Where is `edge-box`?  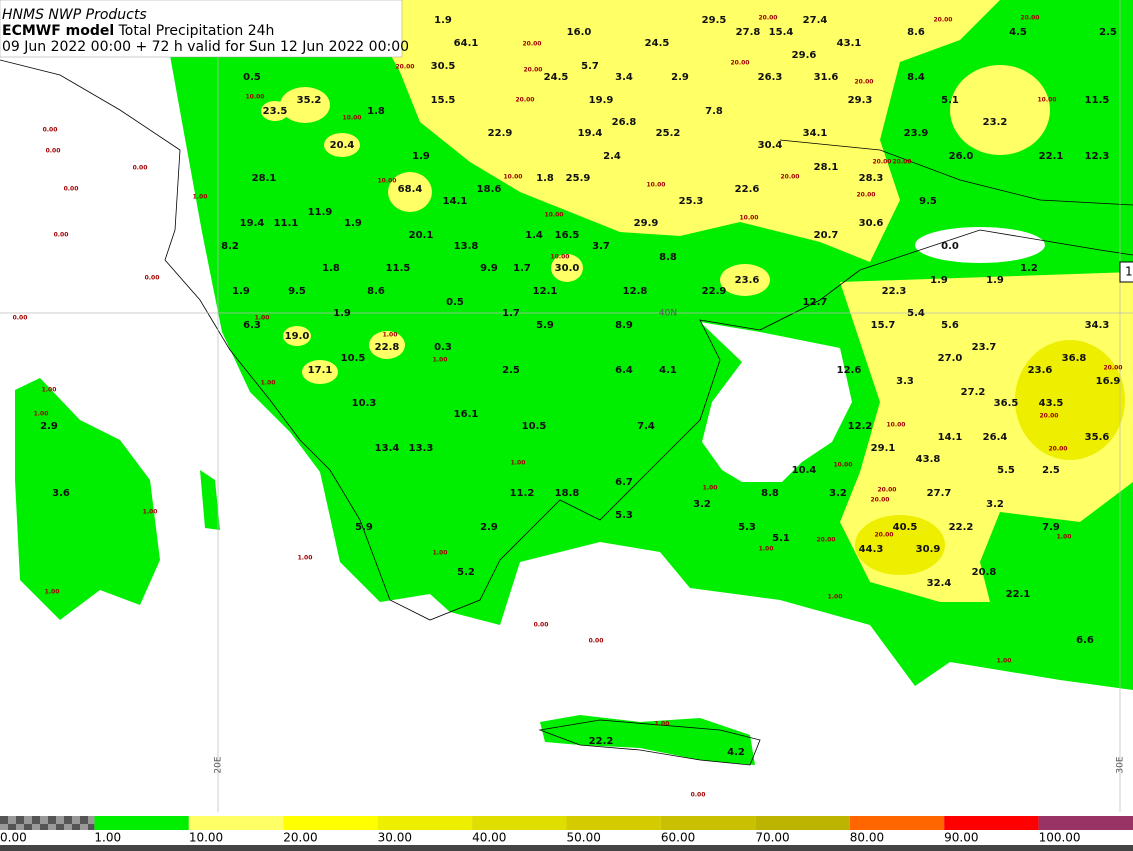
edge-box is located at coordinates (1126, 272).